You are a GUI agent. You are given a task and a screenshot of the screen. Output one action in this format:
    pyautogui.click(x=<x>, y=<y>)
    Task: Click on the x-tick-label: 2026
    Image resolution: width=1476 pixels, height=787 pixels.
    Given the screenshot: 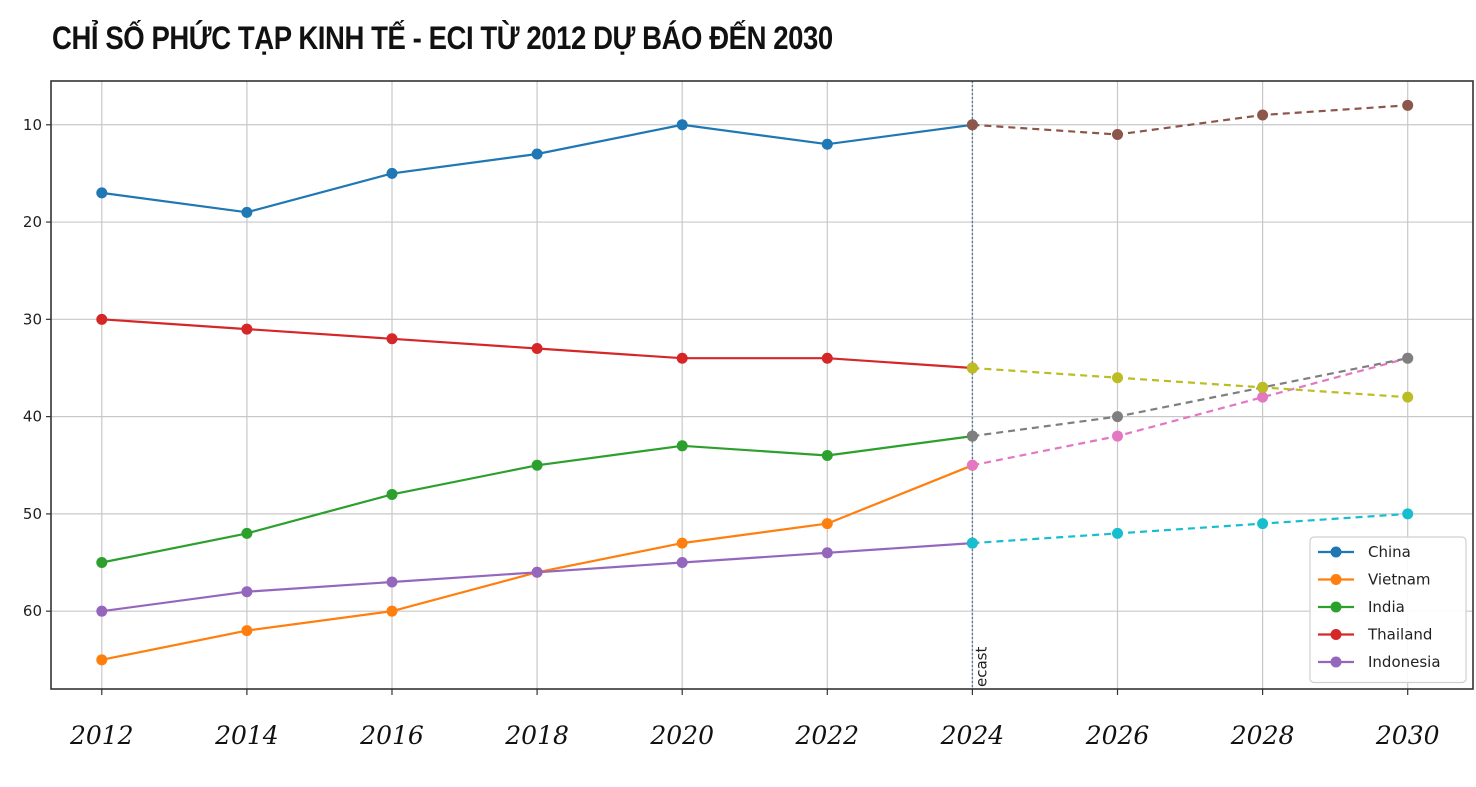 What is the action you would take?
    pyautogui.click(x=1117, y=735)
    